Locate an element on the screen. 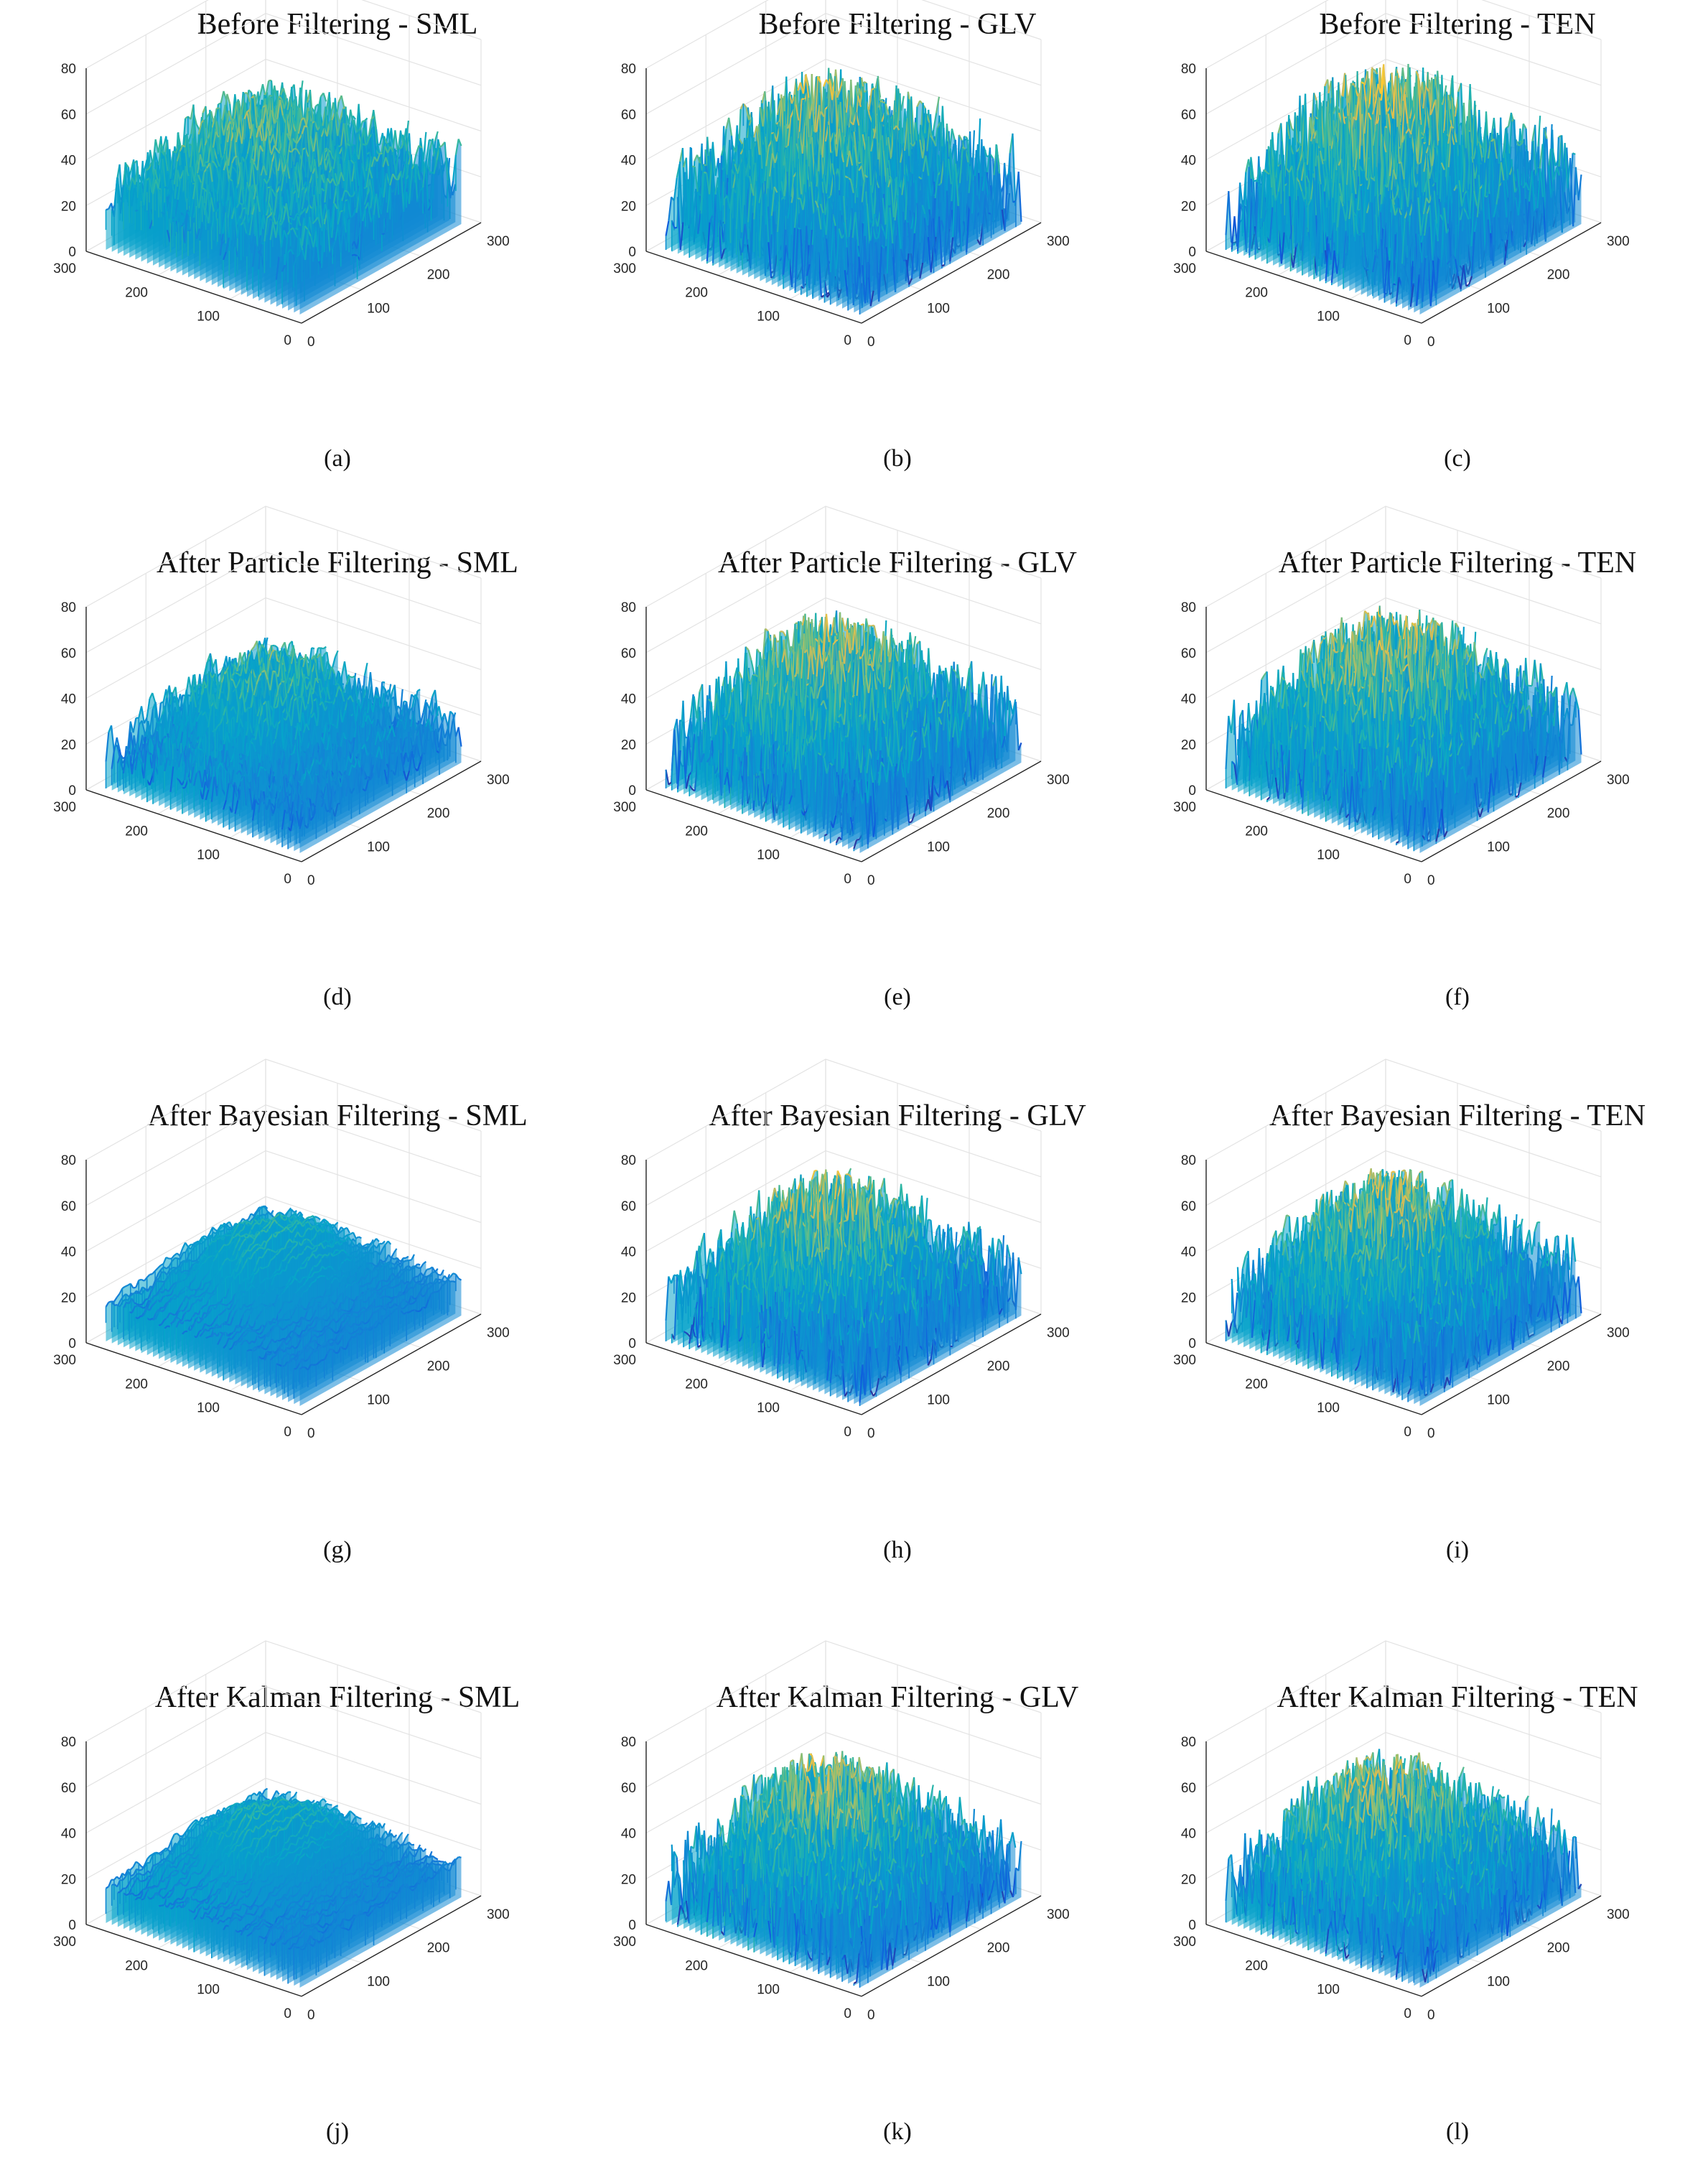  x-tick-label: 100 is located at coordinates (378, 308).